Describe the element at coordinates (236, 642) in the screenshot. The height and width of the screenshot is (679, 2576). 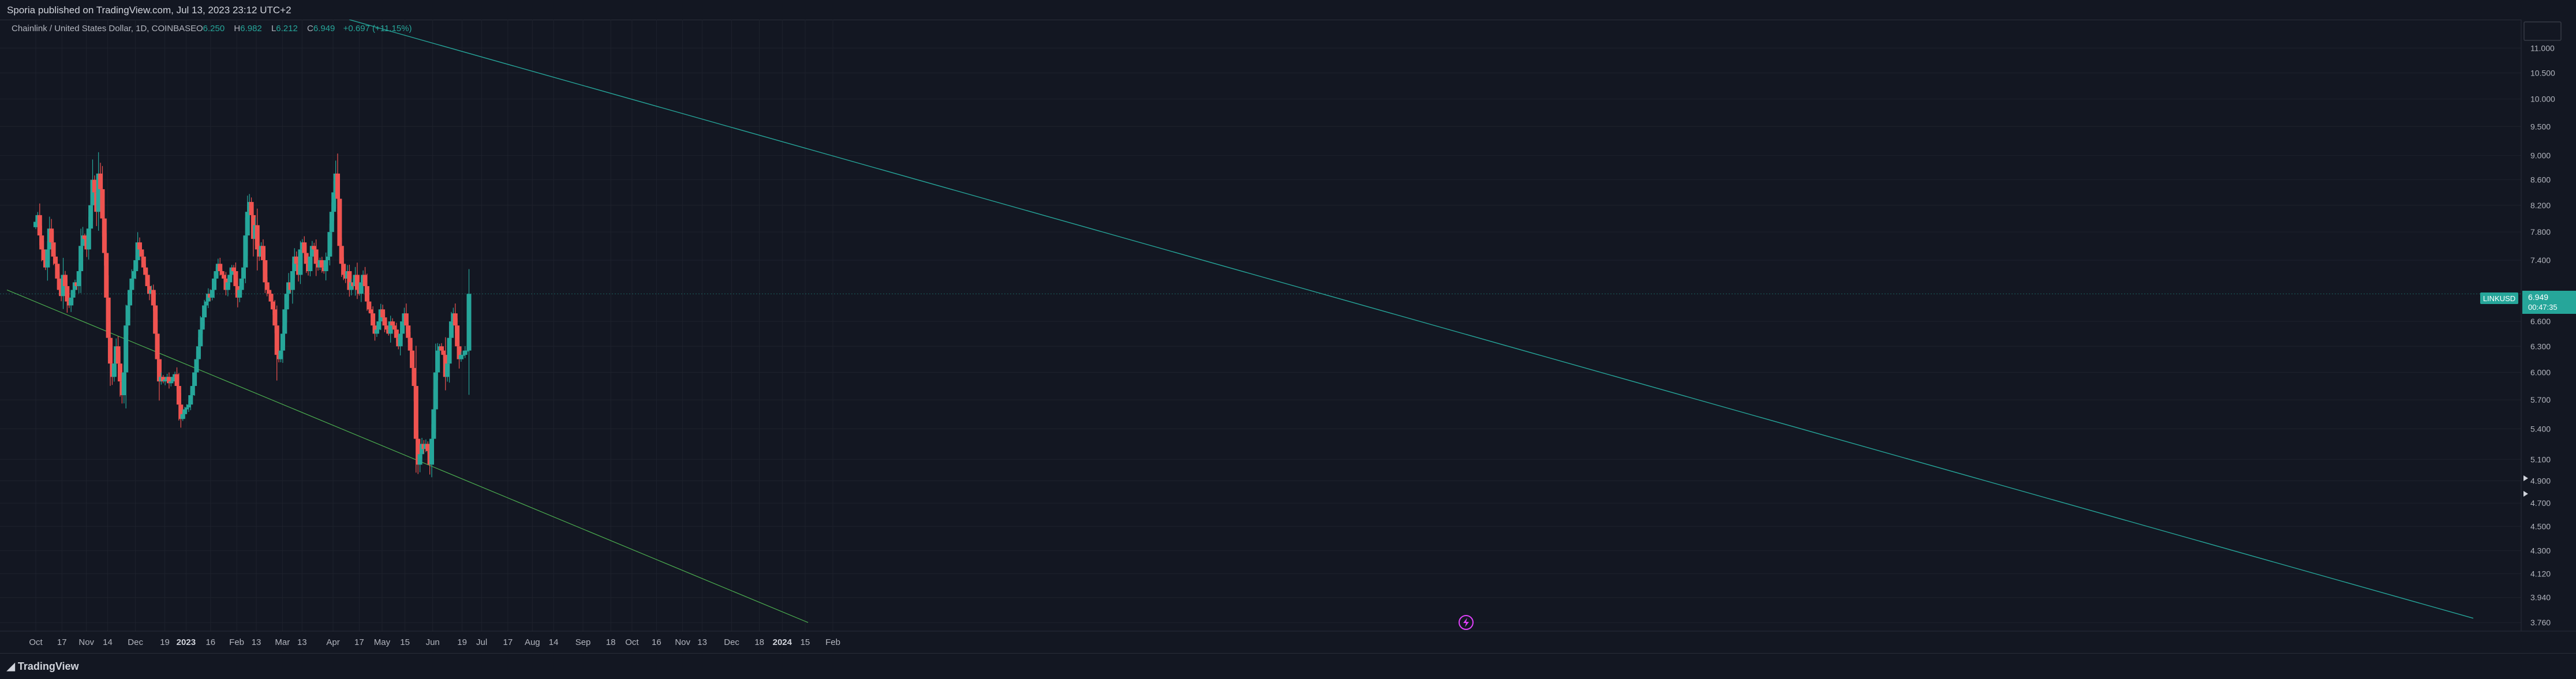
I see `time-tick: Feb` at that location.